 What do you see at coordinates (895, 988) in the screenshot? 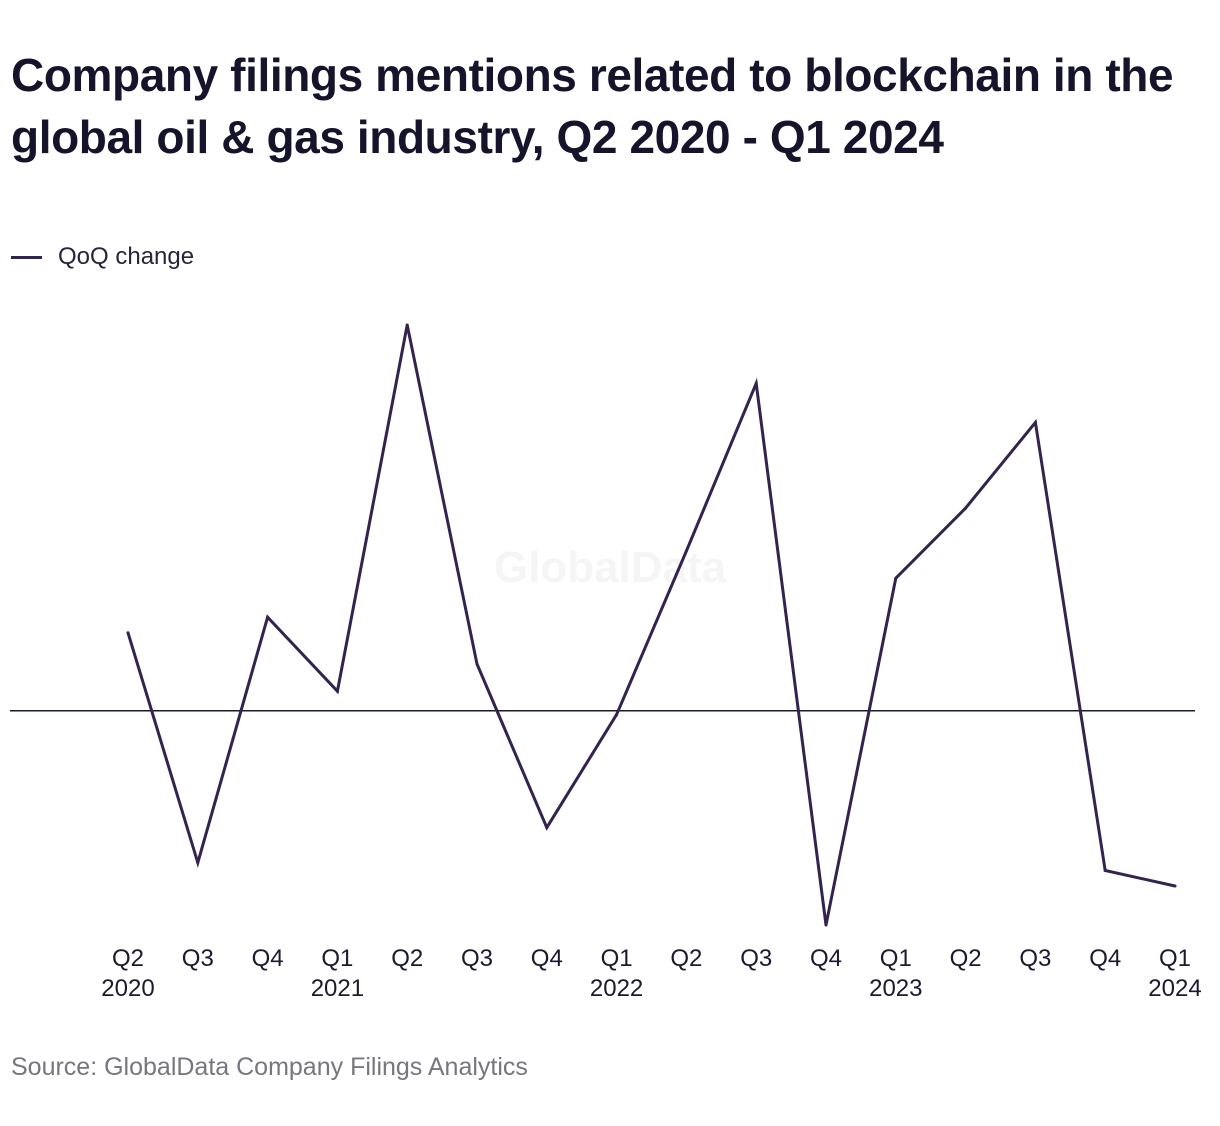
I see `x-tick-year-label: 2023` at bounding box center [895, 988].